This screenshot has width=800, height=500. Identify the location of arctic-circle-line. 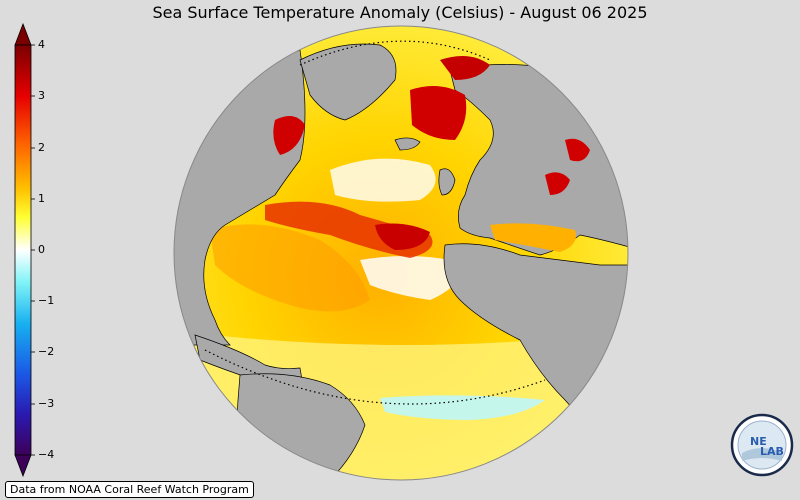
(395, 53).